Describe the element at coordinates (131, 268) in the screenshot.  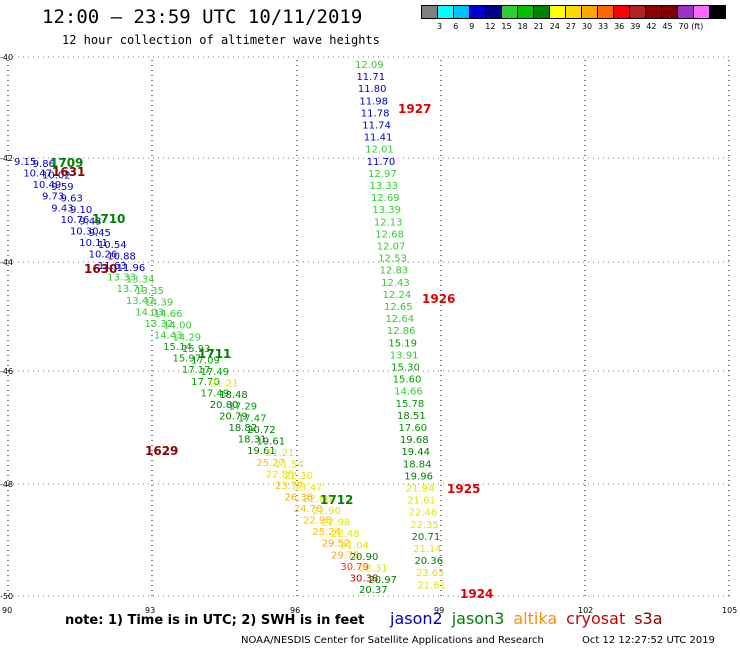
I see `wave-value: 11.96` at that location.